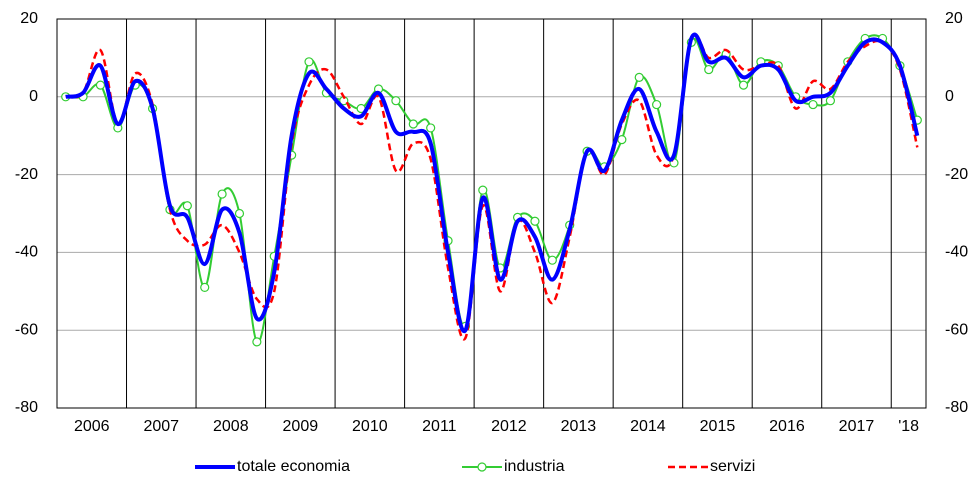 The width and height of the screenshot is (977, 486). Describe the element at coordinates (33, 96) in the screenshot. I see `y-tick-label: 0` at that location.